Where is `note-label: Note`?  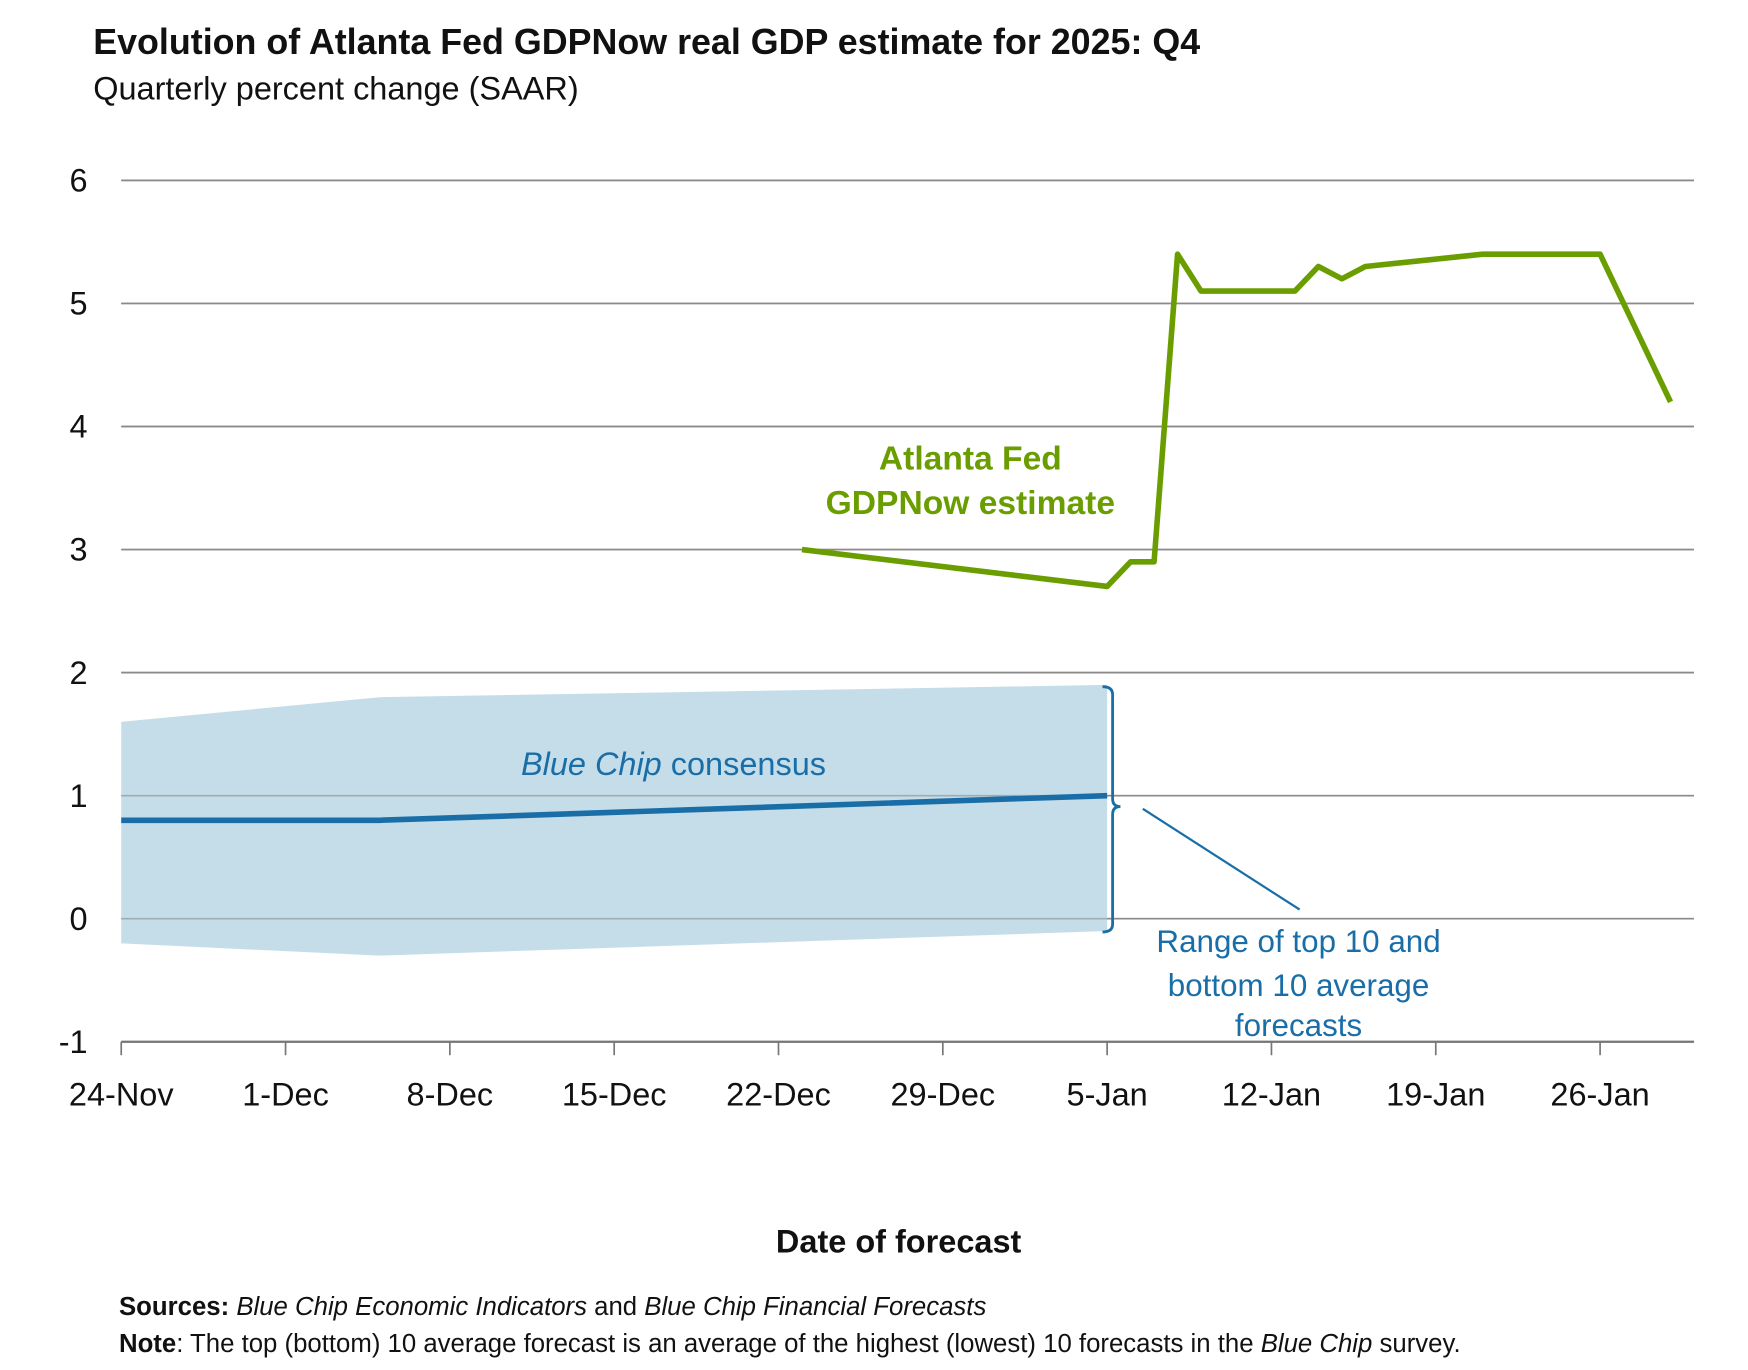 note-label: Note is located at coordinates (147, 1344).